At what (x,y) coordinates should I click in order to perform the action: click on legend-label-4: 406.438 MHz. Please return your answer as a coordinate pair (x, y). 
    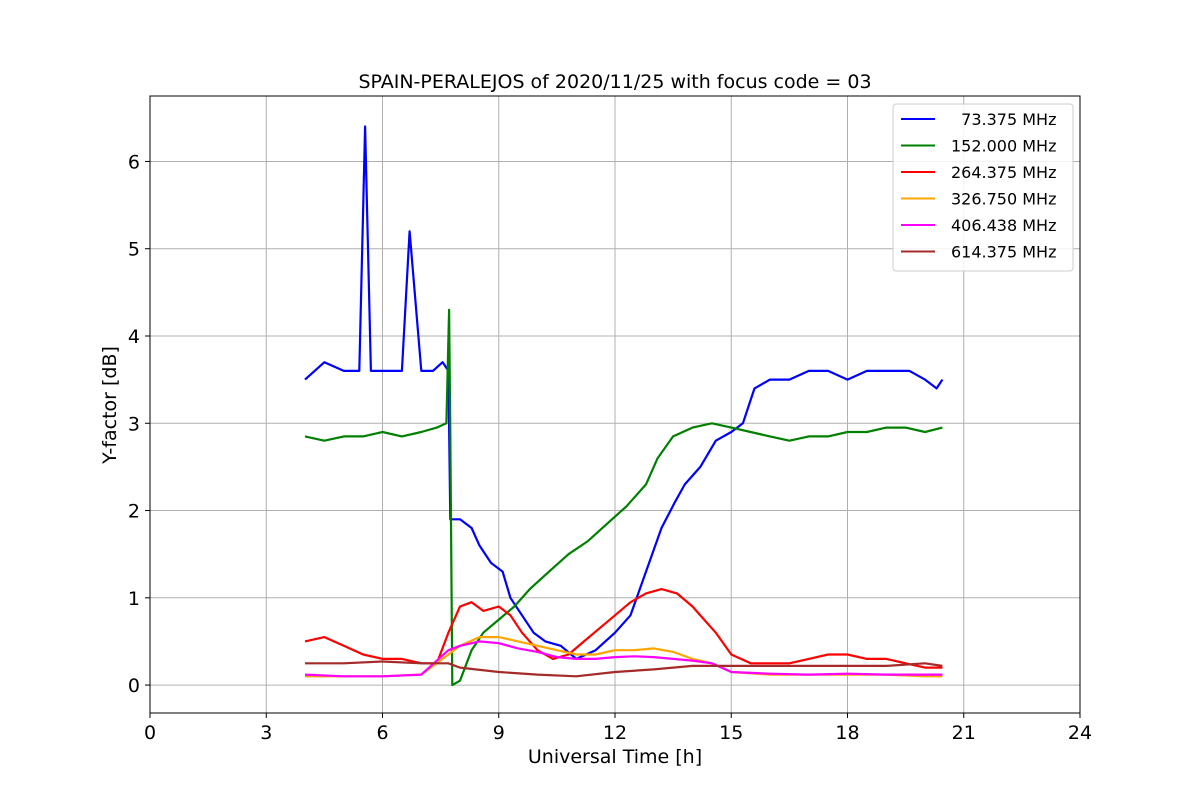
    Looking at the image, I should click on (1003, 225).